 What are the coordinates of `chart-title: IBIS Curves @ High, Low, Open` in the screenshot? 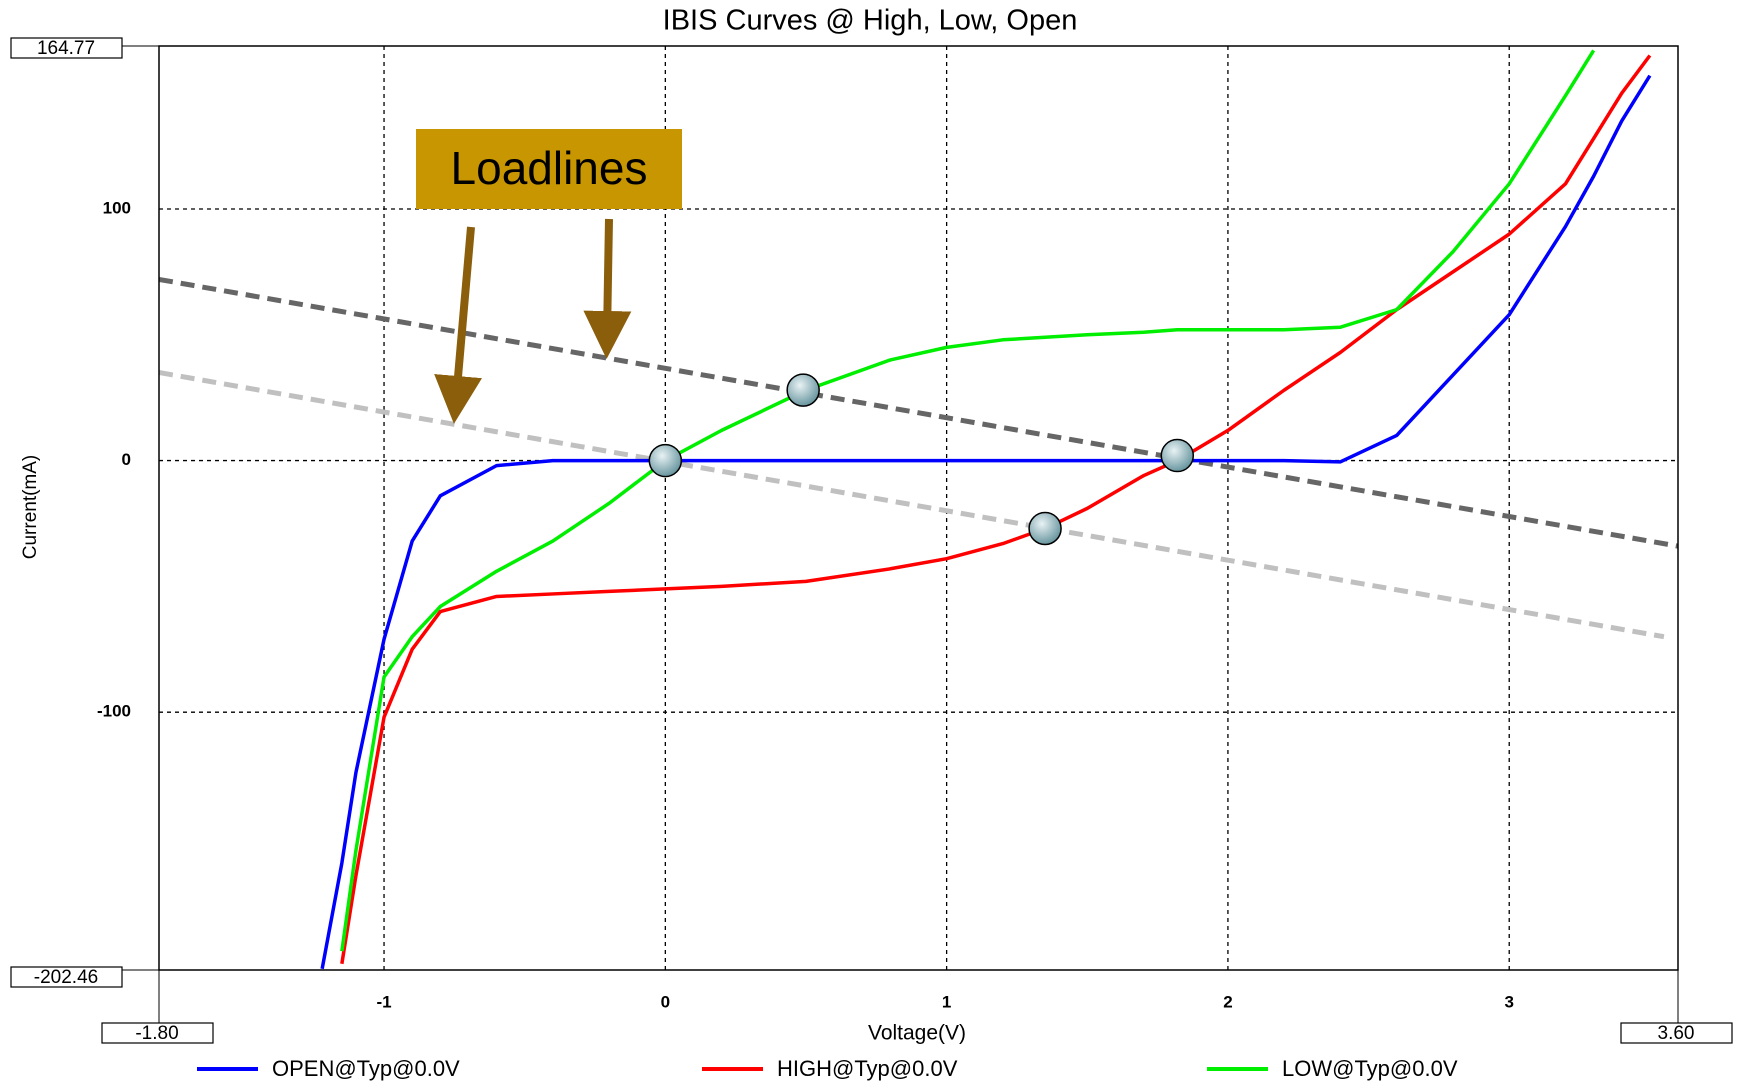 It's located at (870, 21).